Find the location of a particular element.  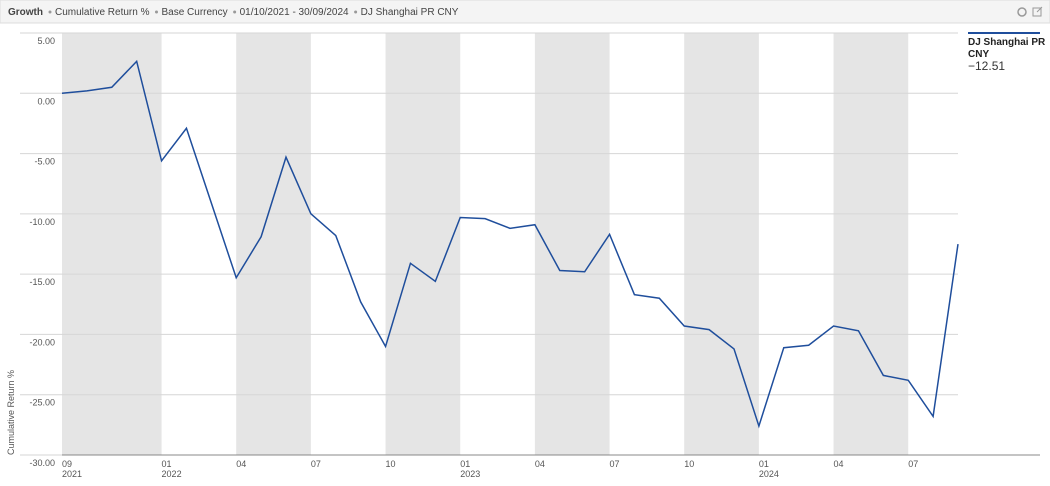

y-tick-label: -25.00 is located at coordinates (42, 403).